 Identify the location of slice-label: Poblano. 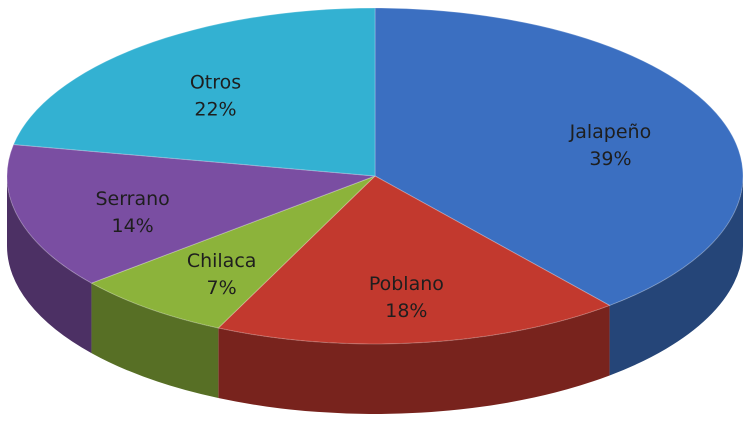
(406, 284).